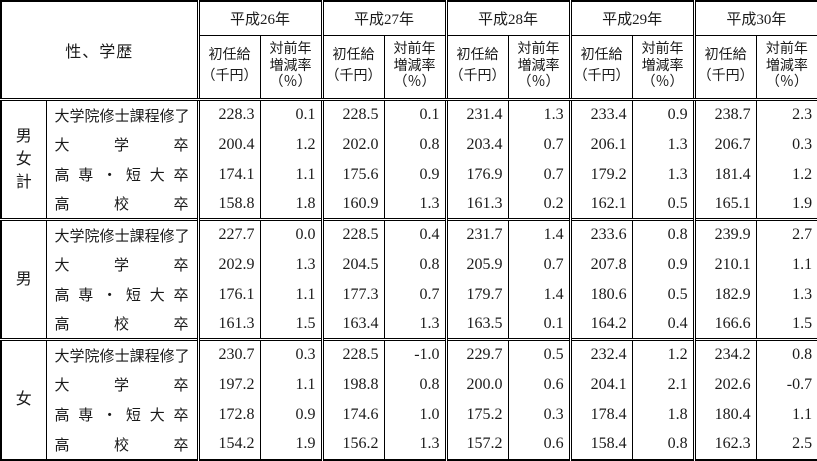 This screenshot has width=817, height=461. I want to click on rate-value: 2.1, so click(663, 384).